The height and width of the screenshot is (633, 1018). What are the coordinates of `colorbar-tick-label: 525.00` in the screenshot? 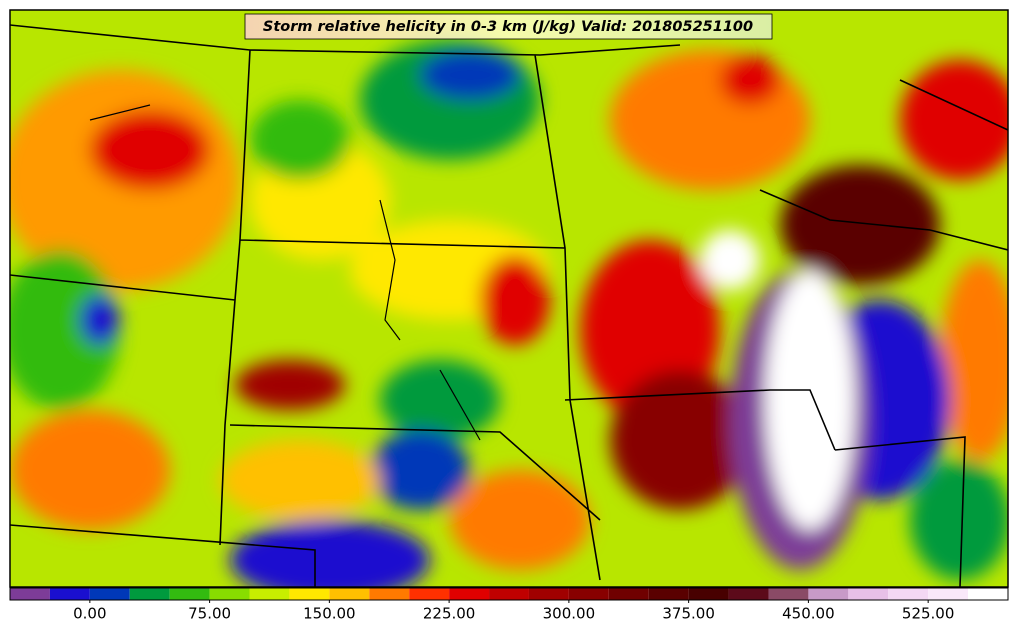 It's located at (928, 614).